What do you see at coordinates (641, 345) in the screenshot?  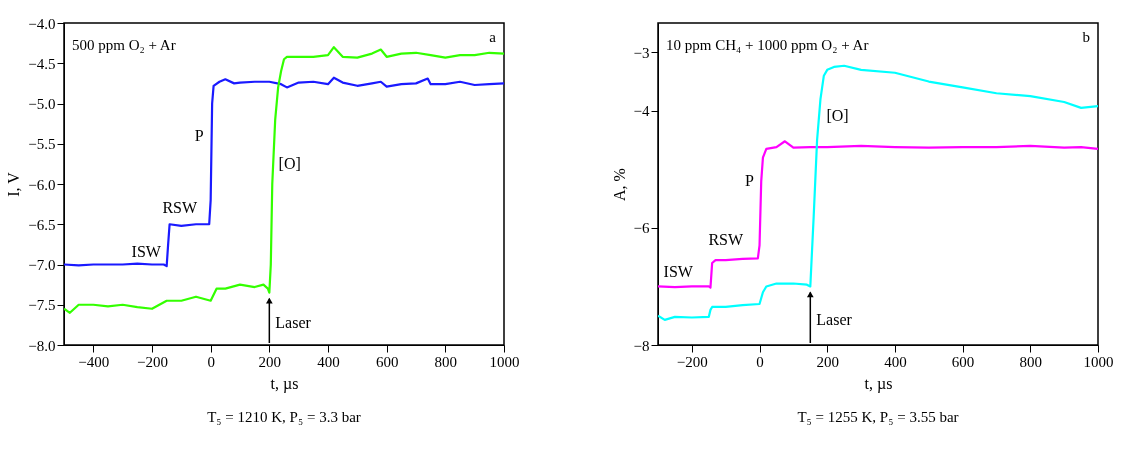 I see `y-tick-label: −8` at bounding box center [641, 345].